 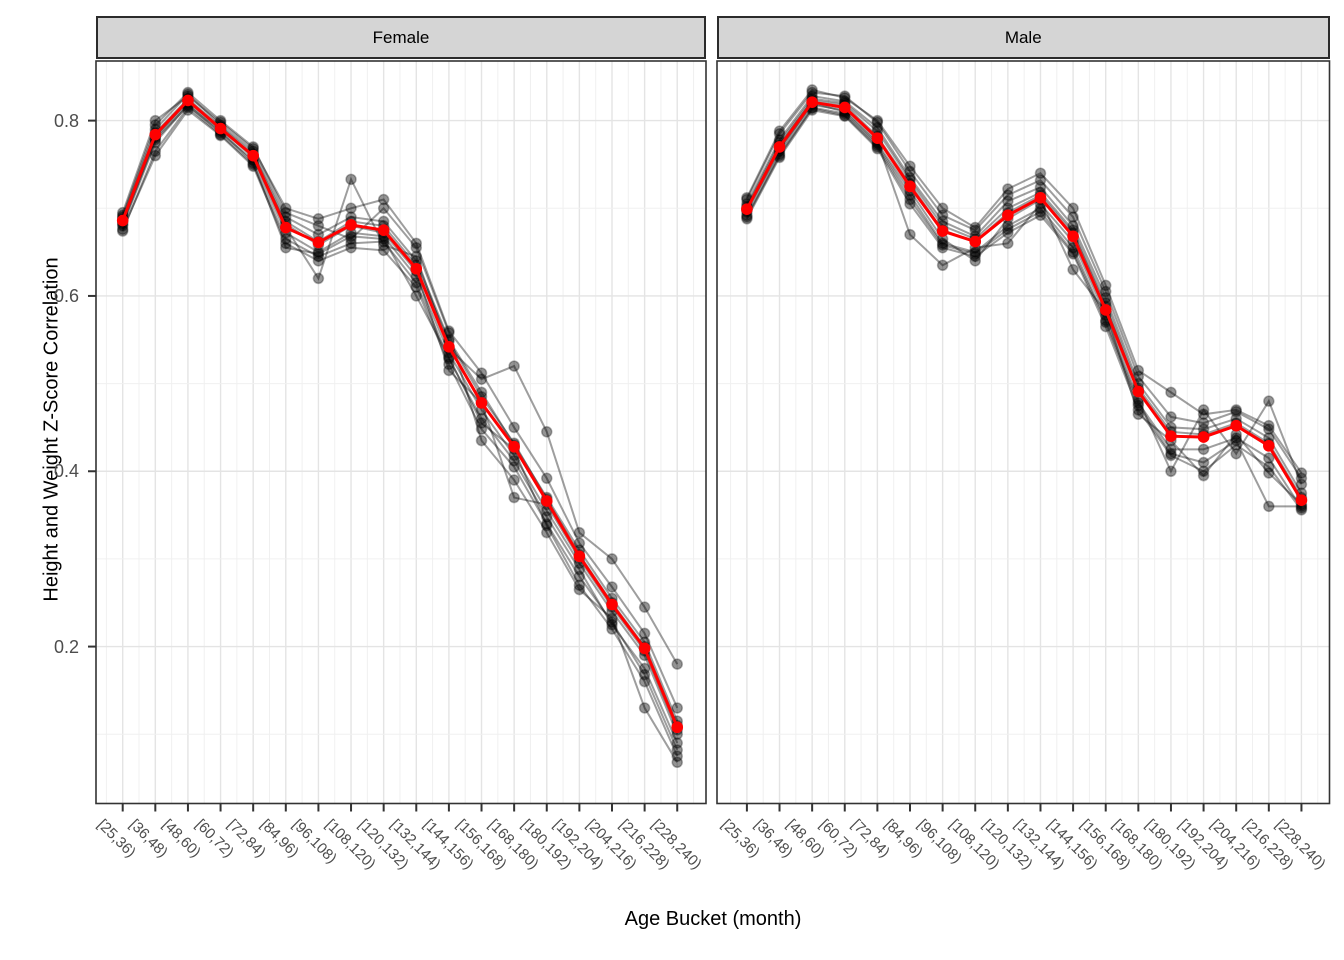 I want to click on y-tick-label: 0.6, so click(x=66, y=295).